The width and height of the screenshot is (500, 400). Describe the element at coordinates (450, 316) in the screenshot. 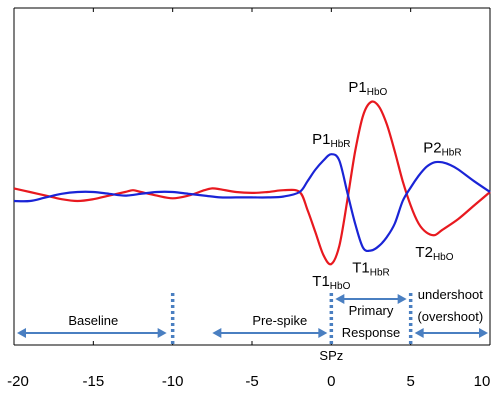

I see `phase-label: (overshoot)` at that location.